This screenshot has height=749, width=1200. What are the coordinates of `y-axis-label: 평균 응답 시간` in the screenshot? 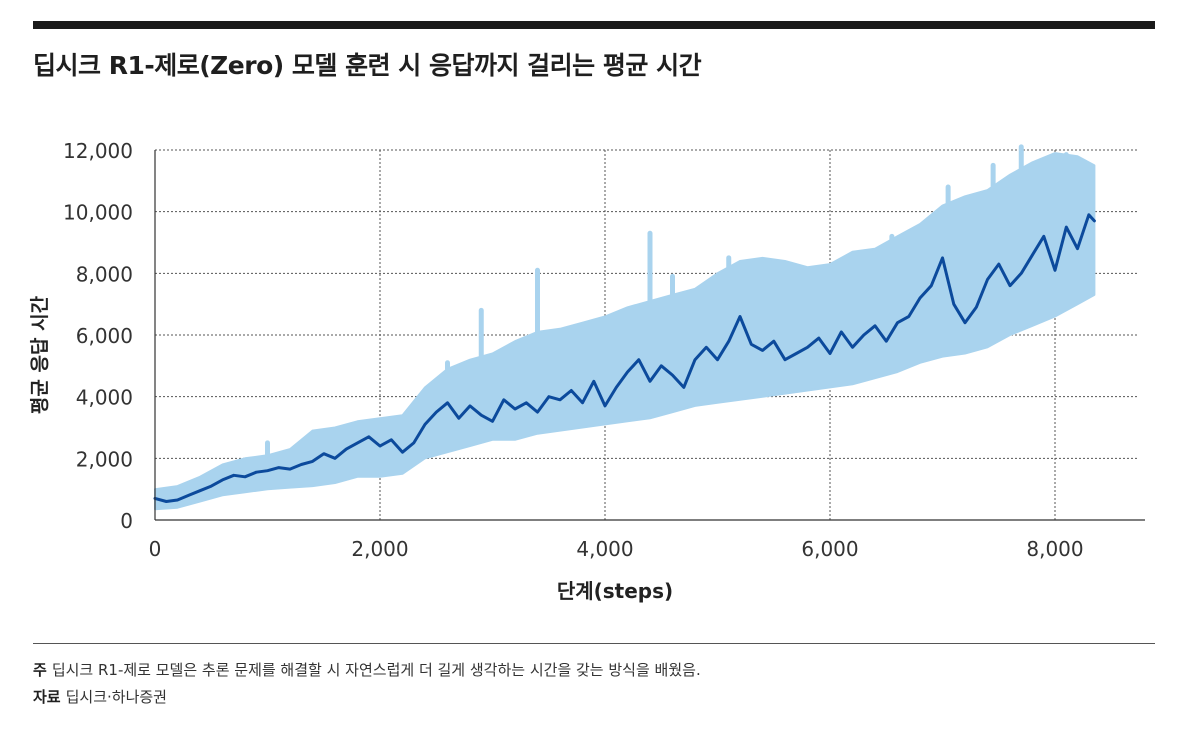 It's located at (40, 354).